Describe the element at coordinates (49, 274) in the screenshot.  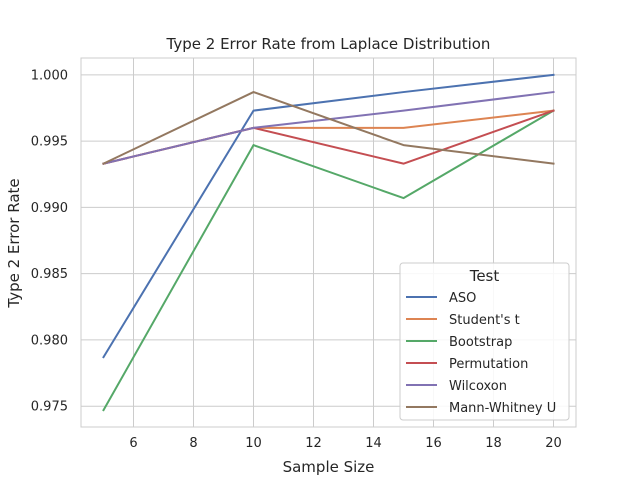
I see `y-tick-label: 0.985` at that location.